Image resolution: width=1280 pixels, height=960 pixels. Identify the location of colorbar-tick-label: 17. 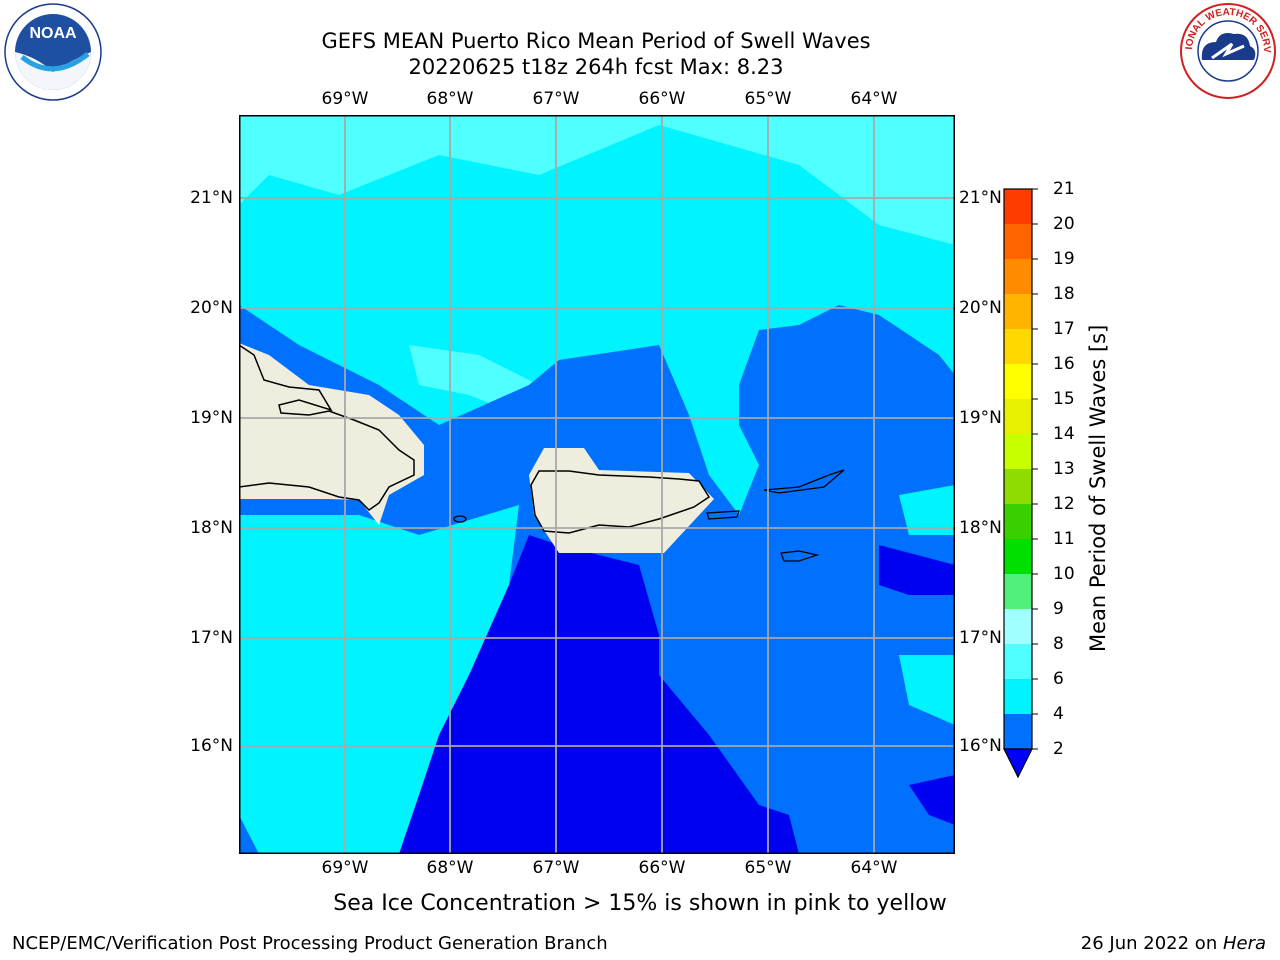
(1064, 329).